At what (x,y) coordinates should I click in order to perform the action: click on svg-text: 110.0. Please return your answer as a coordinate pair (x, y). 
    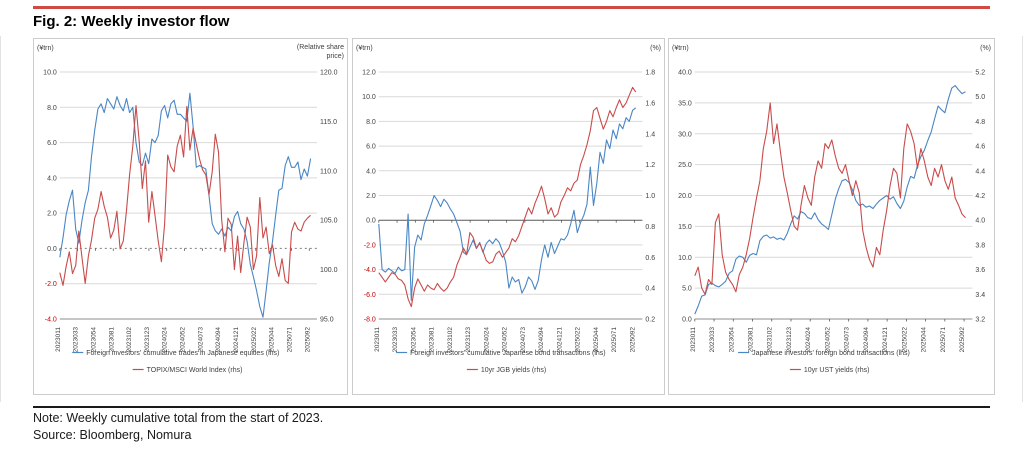
    Looking at the image, I should click on (328, 171).